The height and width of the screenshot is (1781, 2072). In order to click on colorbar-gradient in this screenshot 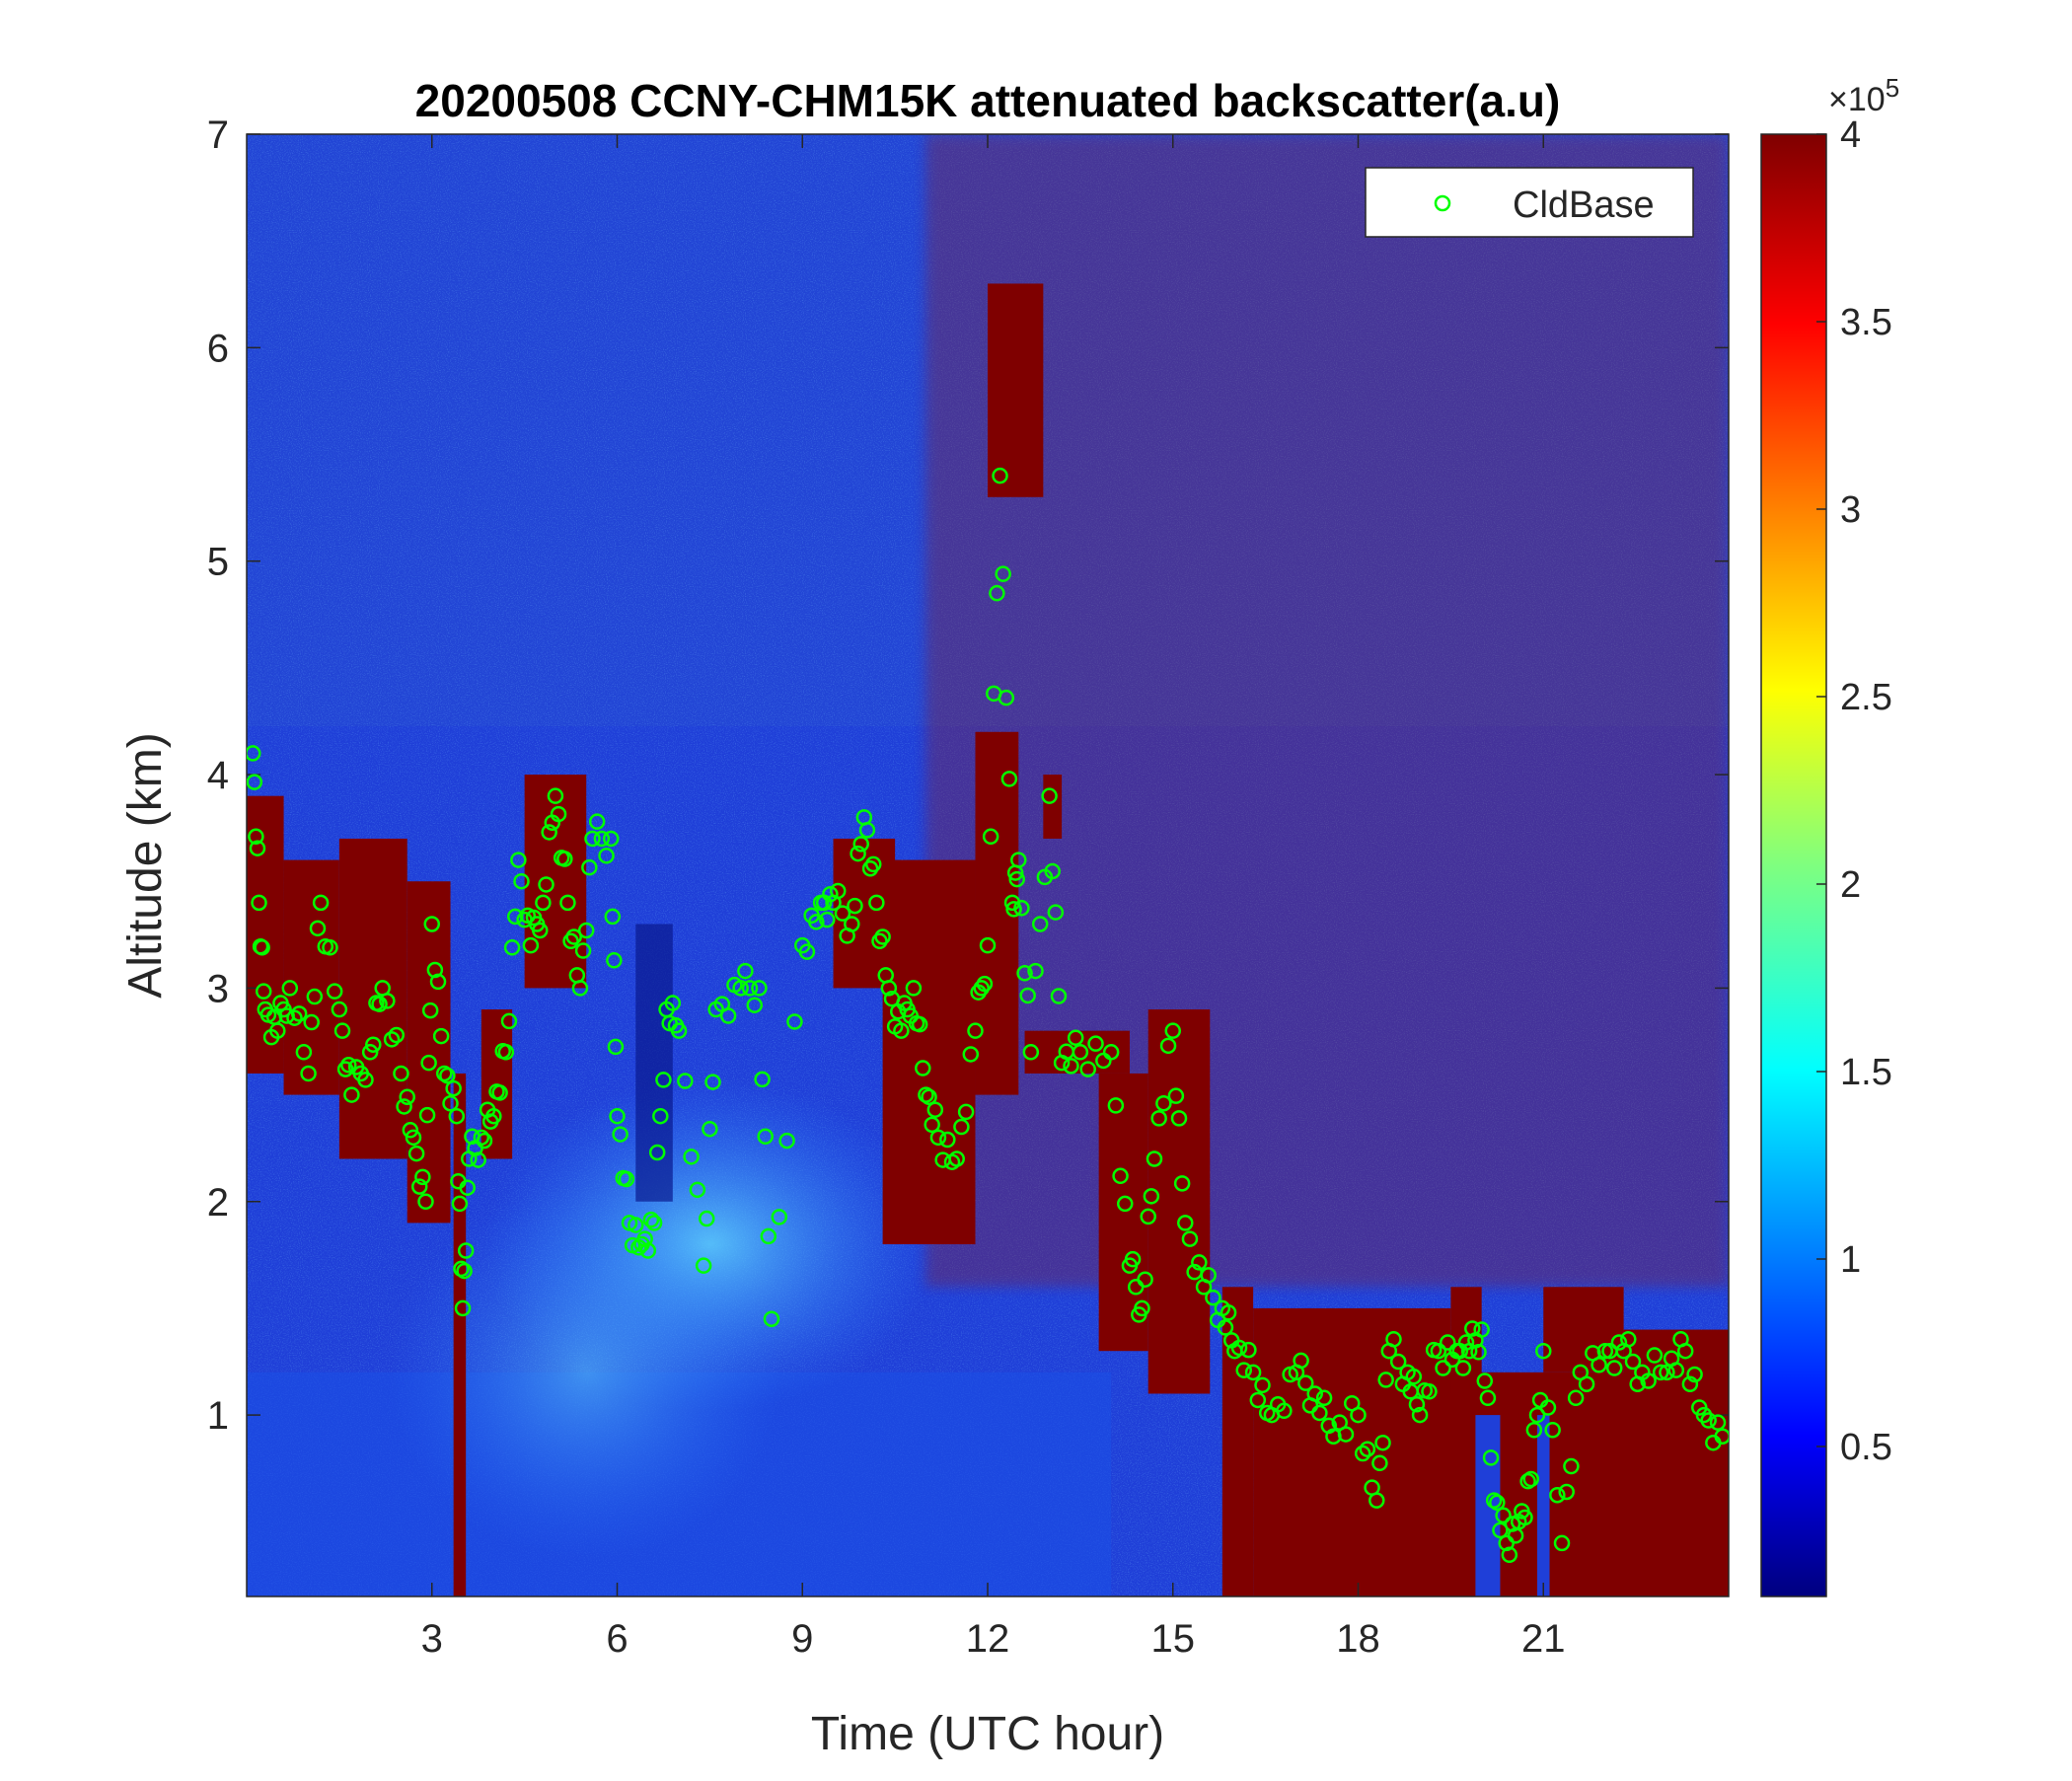, I will do `click(1794, 865)`.